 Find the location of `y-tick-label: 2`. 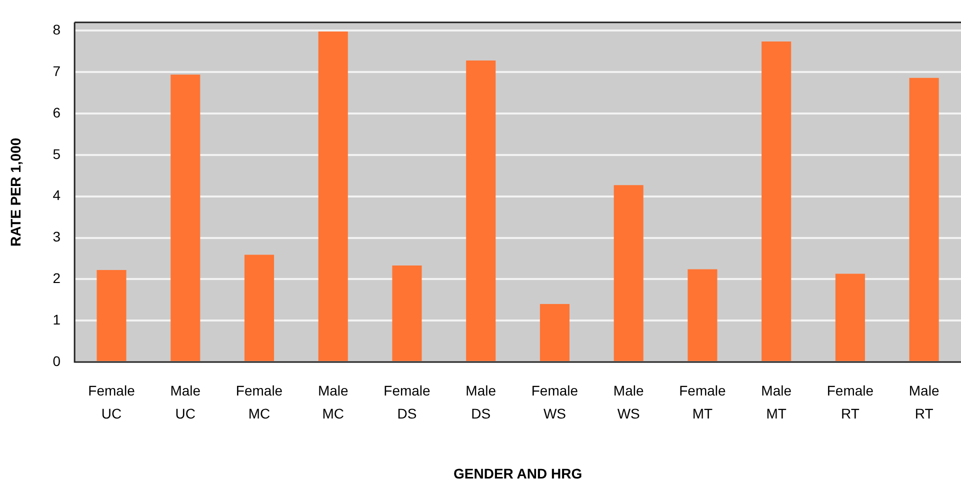

y-tick-label: 2 is located at coordinates (56, 278).